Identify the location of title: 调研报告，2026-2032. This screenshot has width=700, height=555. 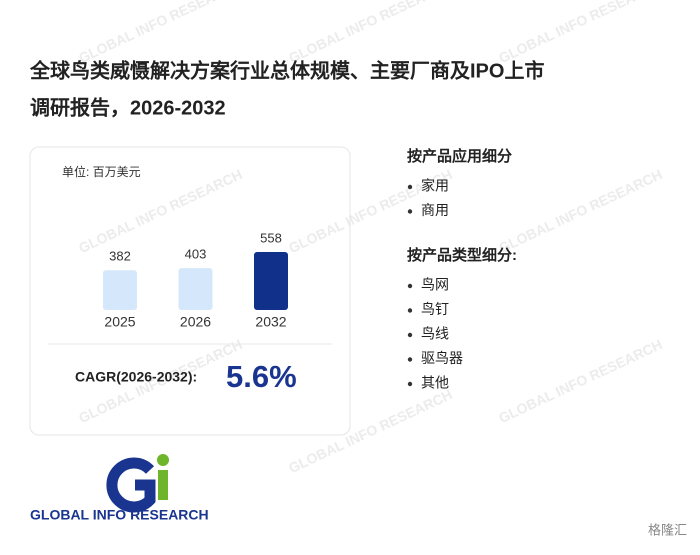
(128, 107).